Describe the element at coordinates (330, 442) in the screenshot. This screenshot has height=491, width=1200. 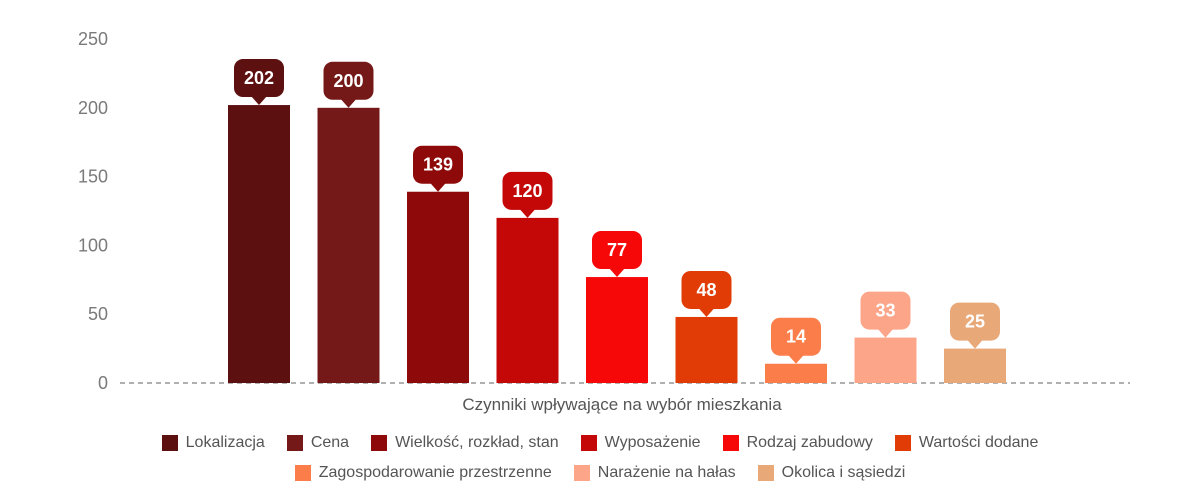
I see `legend-label: Cena` at that location.